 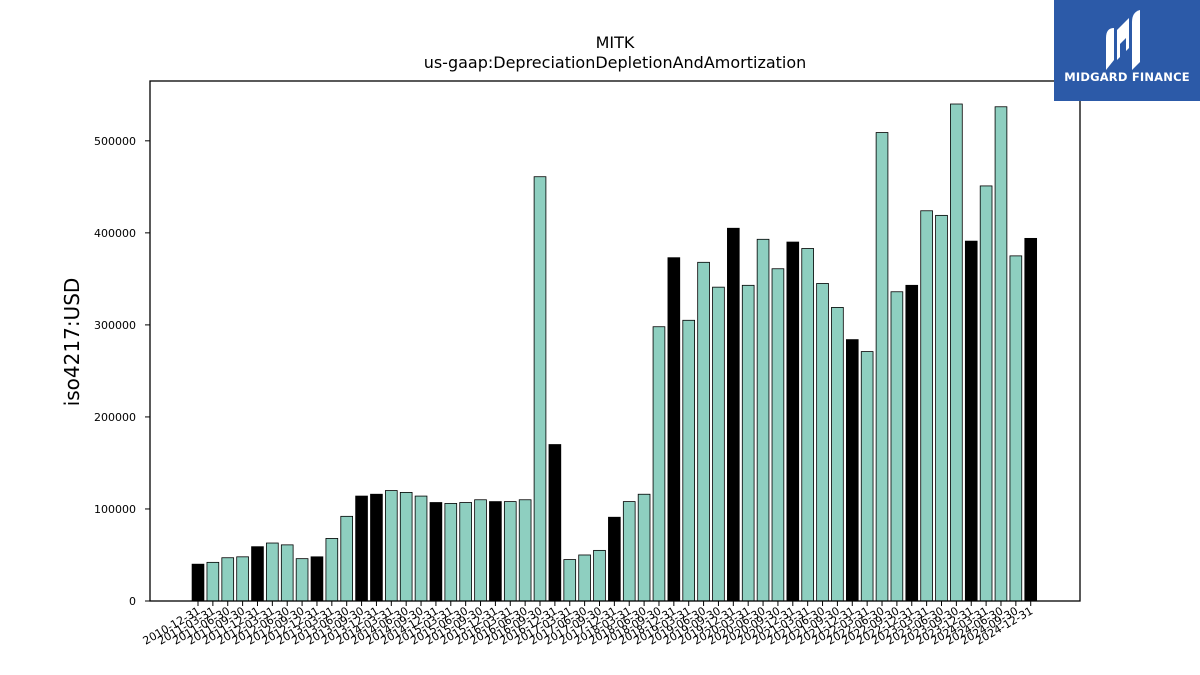 I want to click on brand-logo: MIDGARD FINANCE, so click(x=1127, y=50).